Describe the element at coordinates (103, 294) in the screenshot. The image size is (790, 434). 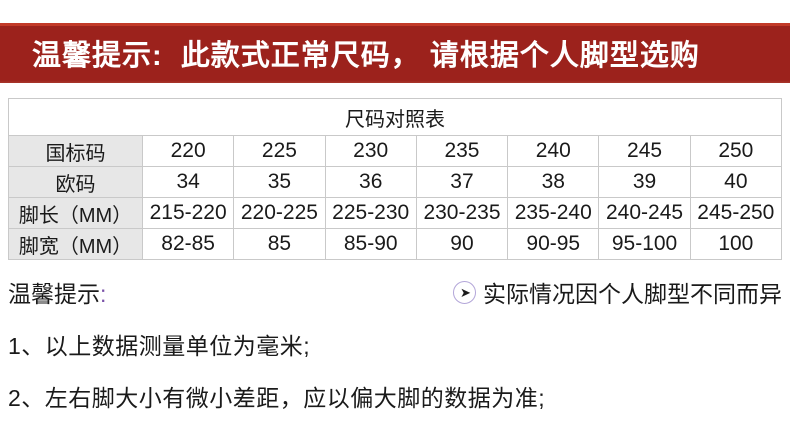
I see `tips-label-colon: :` at that location.